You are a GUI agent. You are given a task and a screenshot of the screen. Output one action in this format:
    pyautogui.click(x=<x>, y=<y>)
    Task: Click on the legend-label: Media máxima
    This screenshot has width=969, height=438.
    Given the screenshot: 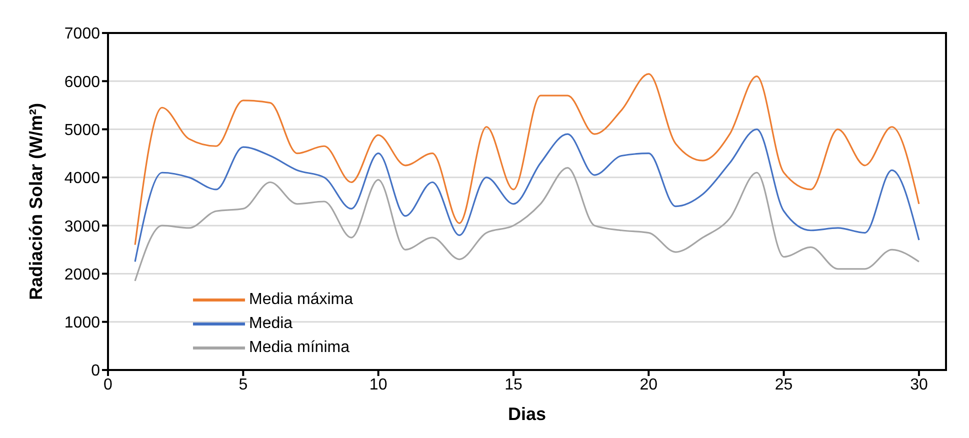 What is the action you would take?
    pyautogui.click(x=301, y=300)
    